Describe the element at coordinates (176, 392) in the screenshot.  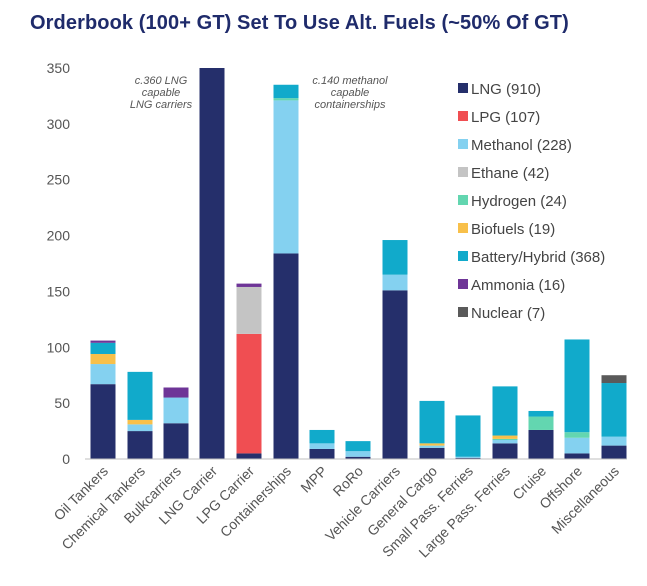
I see `bar-segment-bulkcarriers-ammonia` at that location.